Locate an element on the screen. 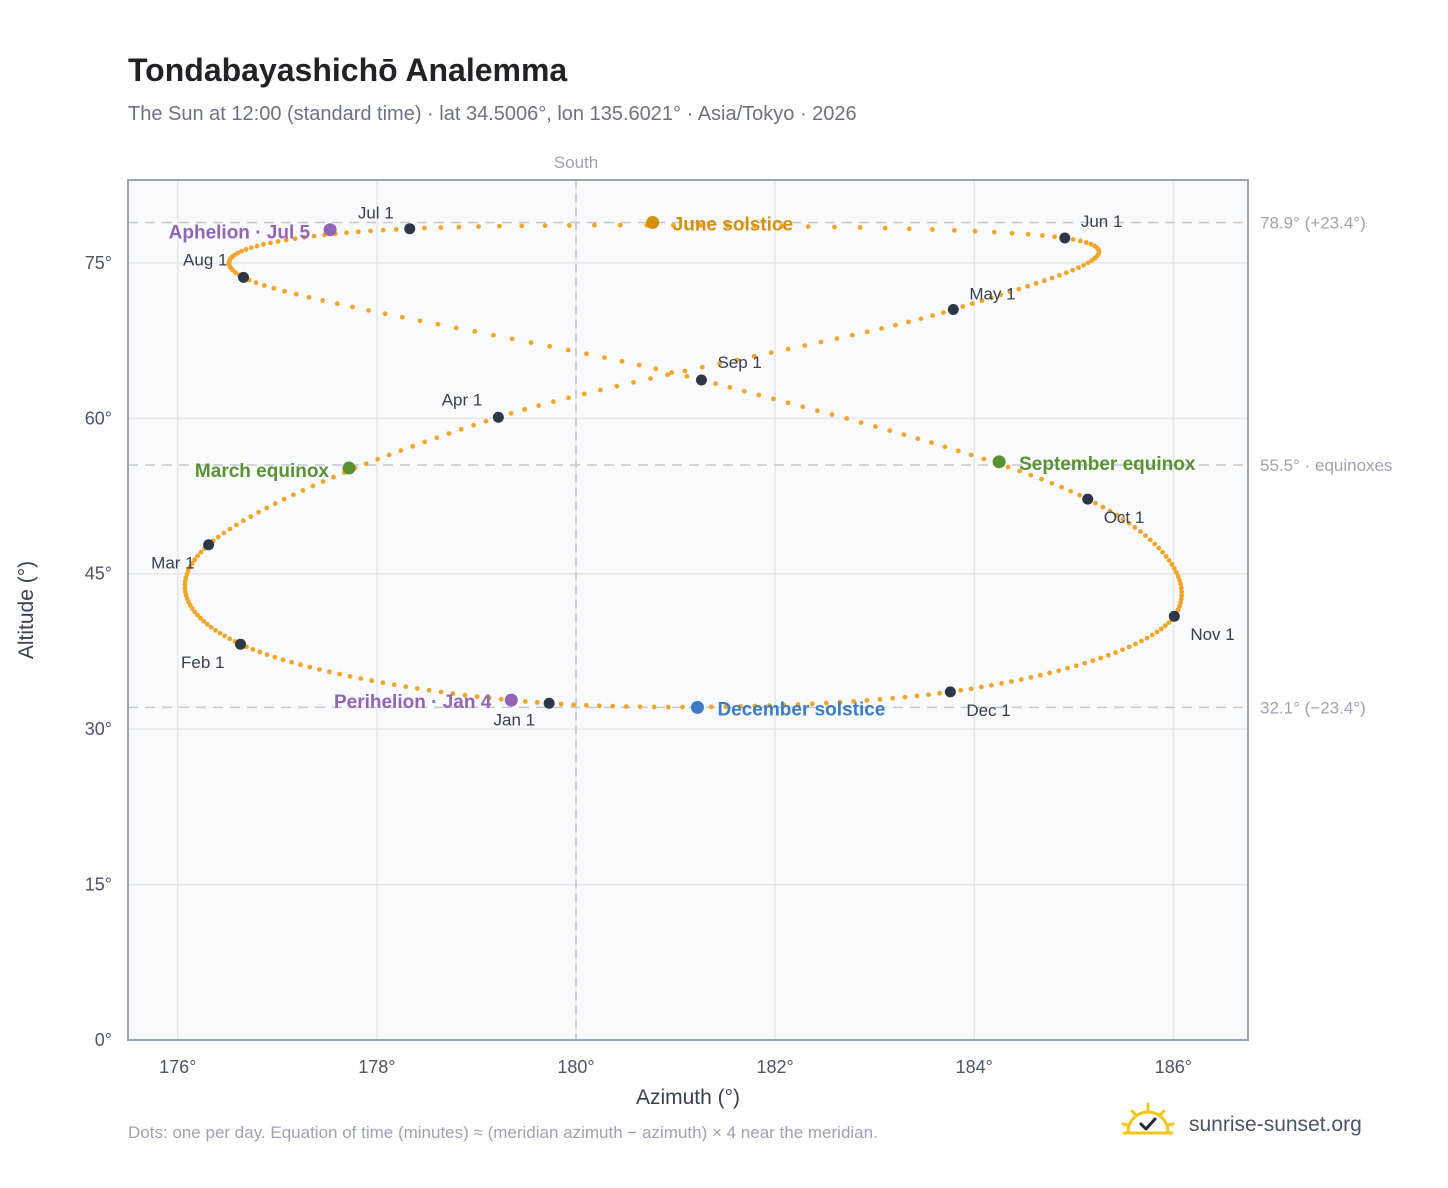 Image resolution: width=1448 pixels, height=1188 pixels. reference-line-label: 32.1° (−23.4°) is located at coordinates (1313, 707).